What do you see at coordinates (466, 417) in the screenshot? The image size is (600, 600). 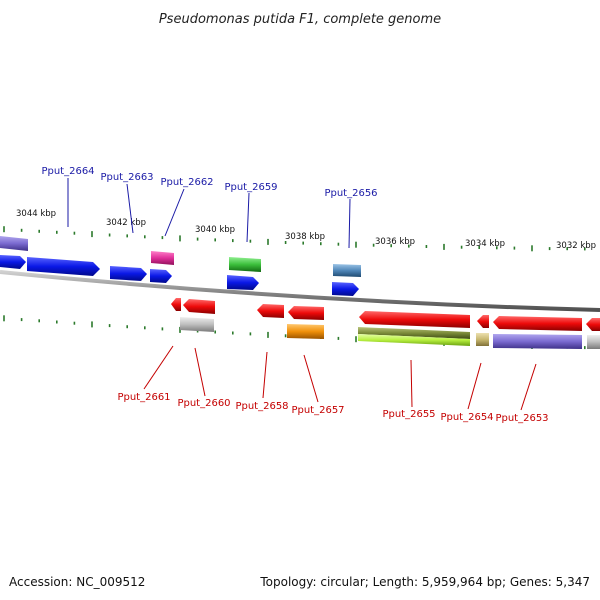 I see `gene-label: Pput_2654` at bounding box center [466, 417].